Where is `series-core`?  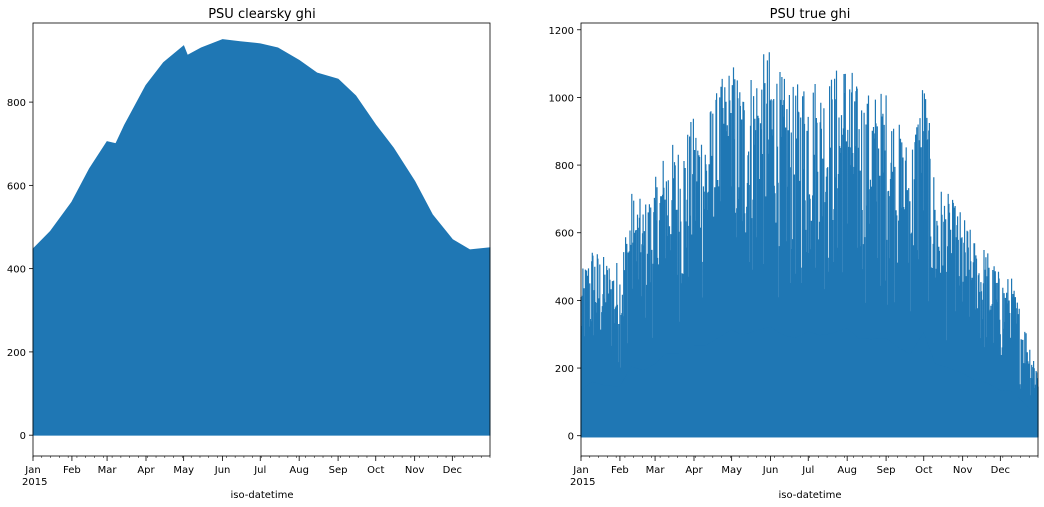 series-core is located at coordinates (809, 382).